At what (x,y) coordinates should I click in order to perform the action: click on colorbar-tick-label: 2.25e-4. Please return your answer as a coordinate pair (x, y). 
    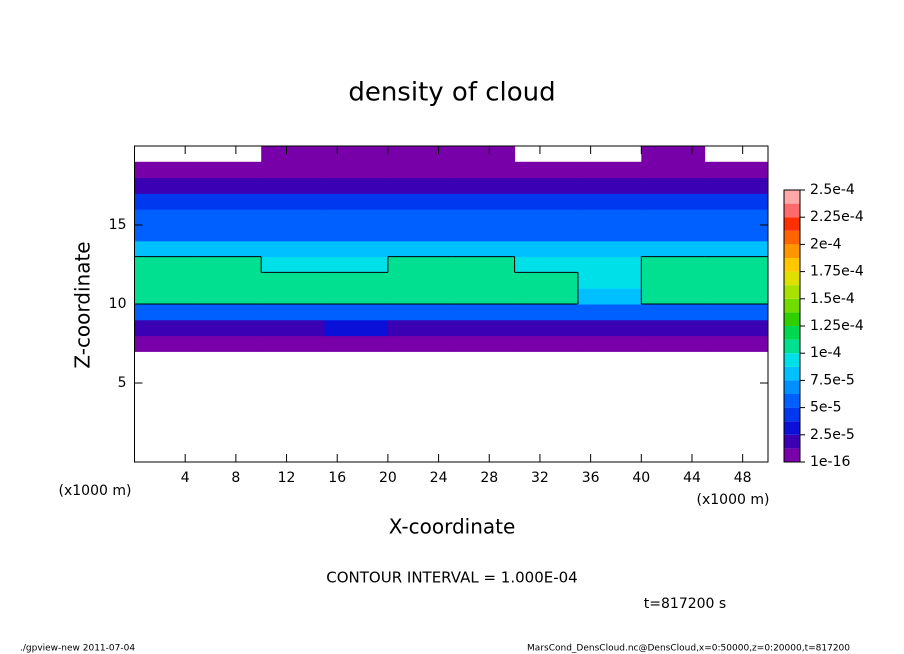
    Looking at the image, I should click on (837, 217).